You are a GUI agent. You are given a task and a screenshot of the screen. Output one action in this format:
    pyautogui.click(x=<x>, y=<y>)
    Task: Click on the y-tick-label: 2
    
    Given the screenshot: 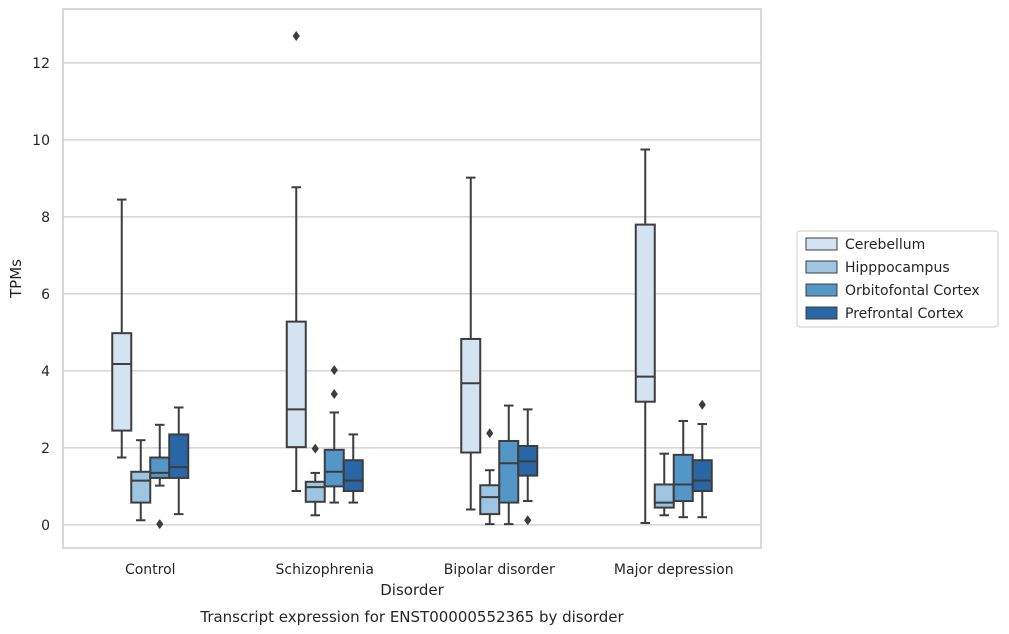 What is the action you would take?
    pyautogui.click(x=45, y=449)
    